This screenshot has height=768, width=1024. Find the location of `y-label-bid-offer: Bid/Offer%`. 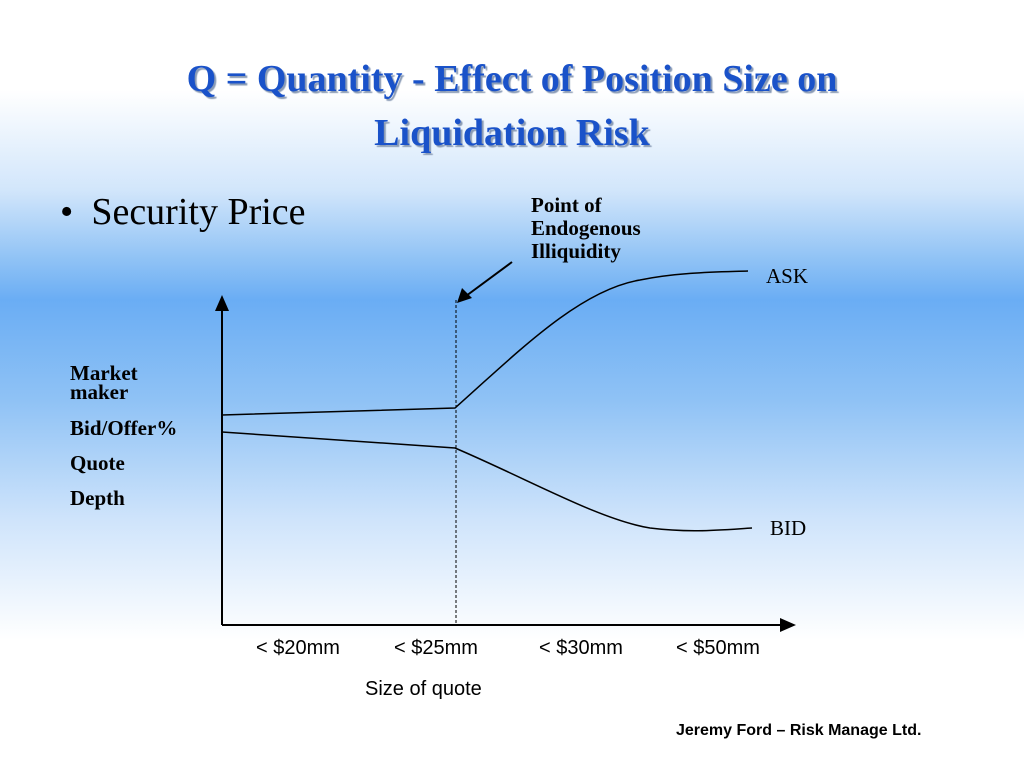

y-label-bid-offer: Bid/Offer% is located at coordinates (124, 428).